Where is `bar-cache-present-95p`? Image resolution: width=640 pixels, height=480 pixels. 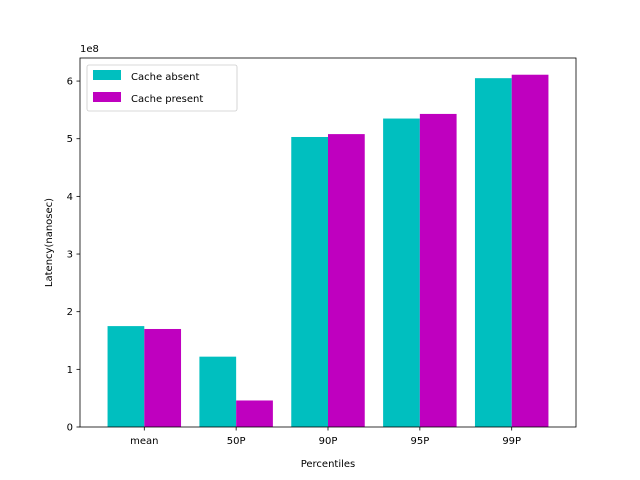 bar-cache-present-95p is located at coordinates (438, 270).